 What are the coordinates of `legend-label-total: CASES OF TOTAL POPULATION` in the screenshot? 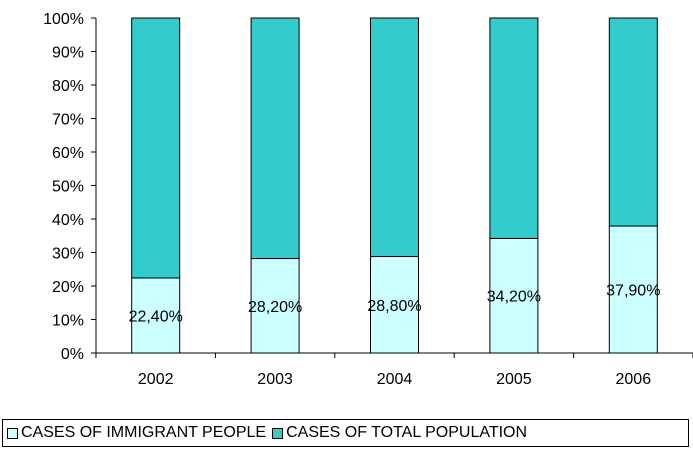 It's located at (407, 432).